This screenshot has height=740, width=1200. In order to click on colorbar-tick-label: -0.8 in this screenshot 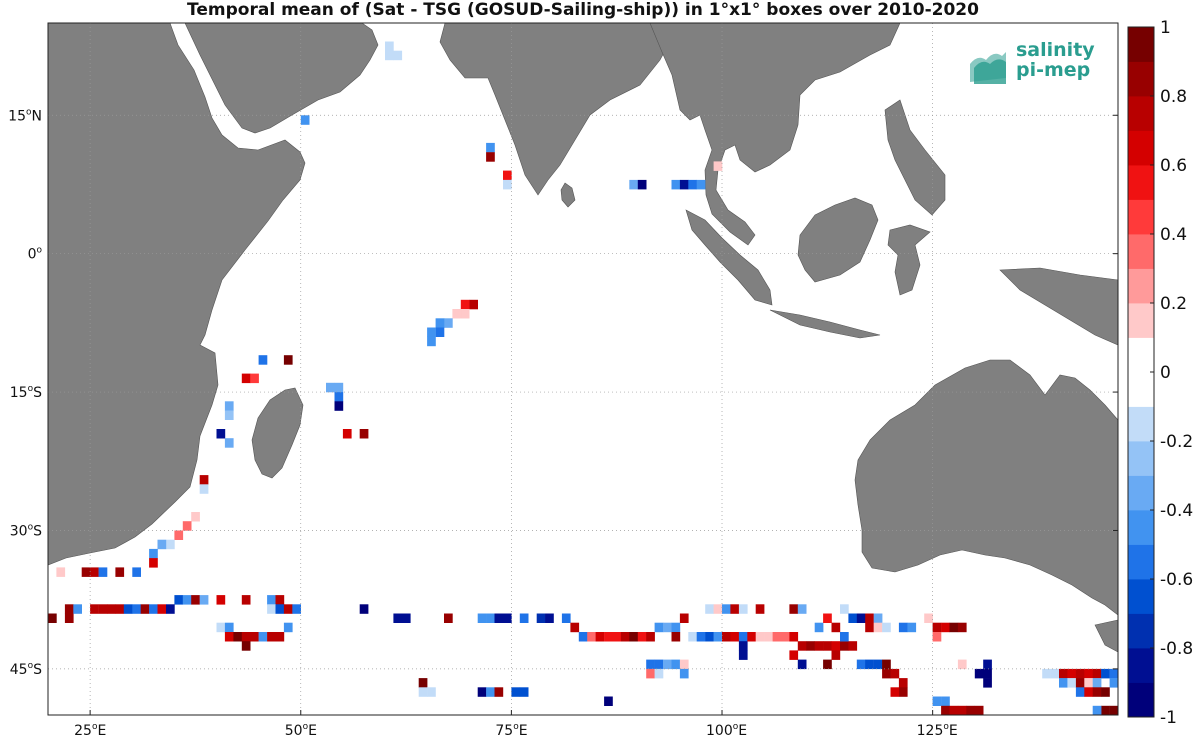, I will do `click(1176, 649)`.